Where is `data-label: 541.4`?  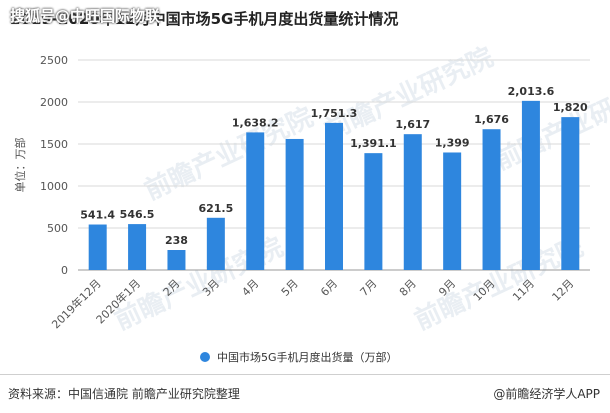
data-label: 541.4 is located at coordinates (97, 215).